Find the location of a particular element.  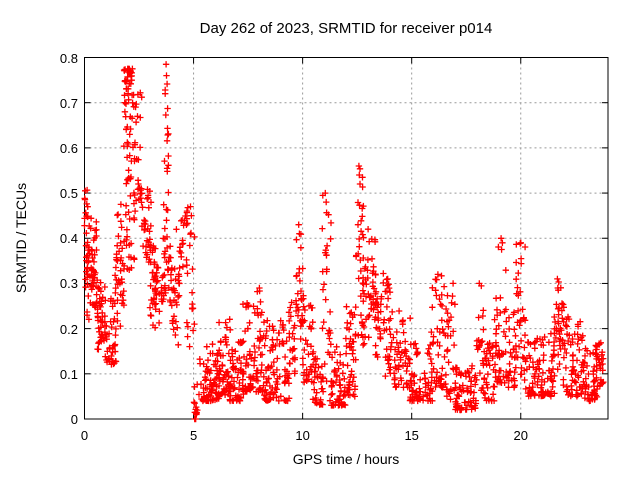

x-tick-label: 10 is located at coordinates (302, 435).